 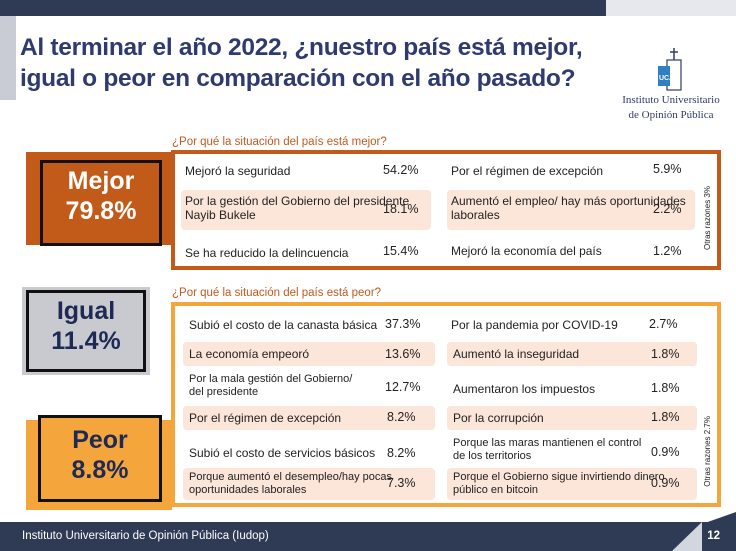 I want to click on mejor-label: Mejor, so click(x=101, y=181).